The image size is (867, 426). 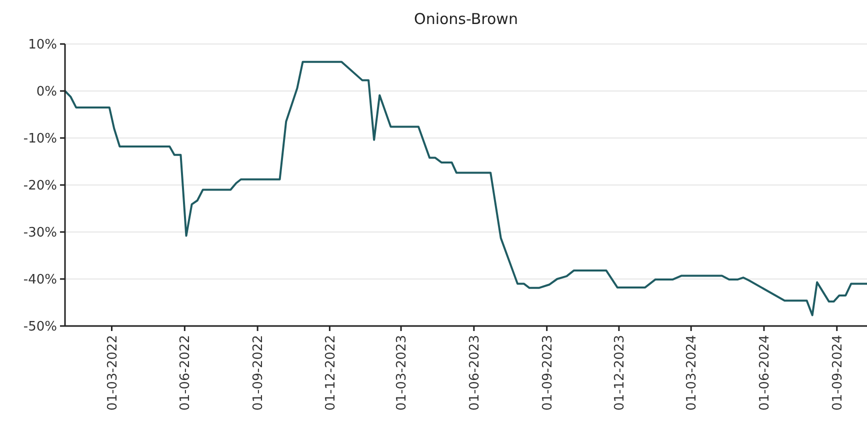 What do you see at coordinates (466, 19) in the screenshot?
I see `chart-title: Onions-Brown` at bounding box center [466, 19].